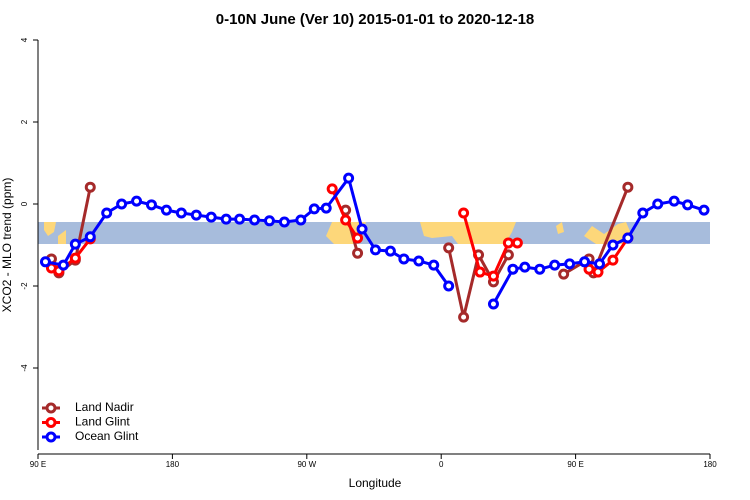 The height and width of the screenshot is (500, 750). What do you see at coordinates (24, 203) in the screenshot?
I see `y-tick-label: 0` at bounding box center [24, 203].